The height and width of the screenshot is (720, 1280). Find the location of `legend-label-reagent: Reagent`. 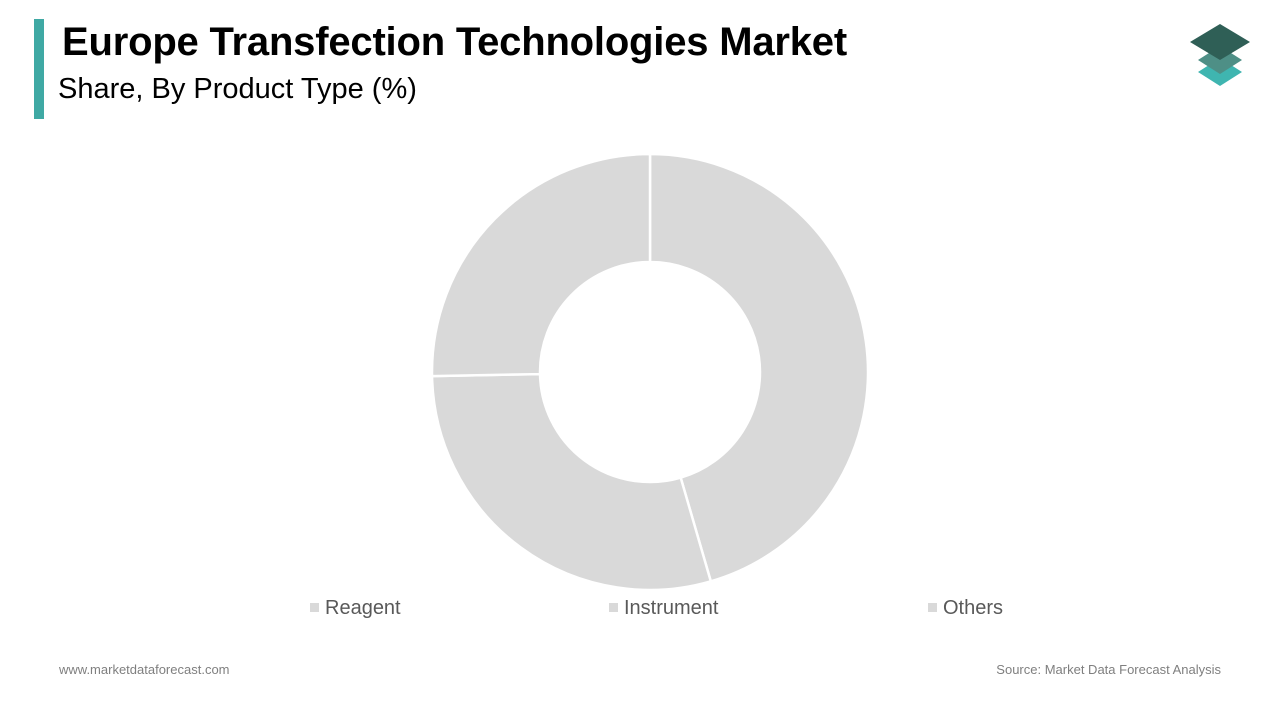

legend-label-reagent: Reagent is located at coordinates (363, 608).